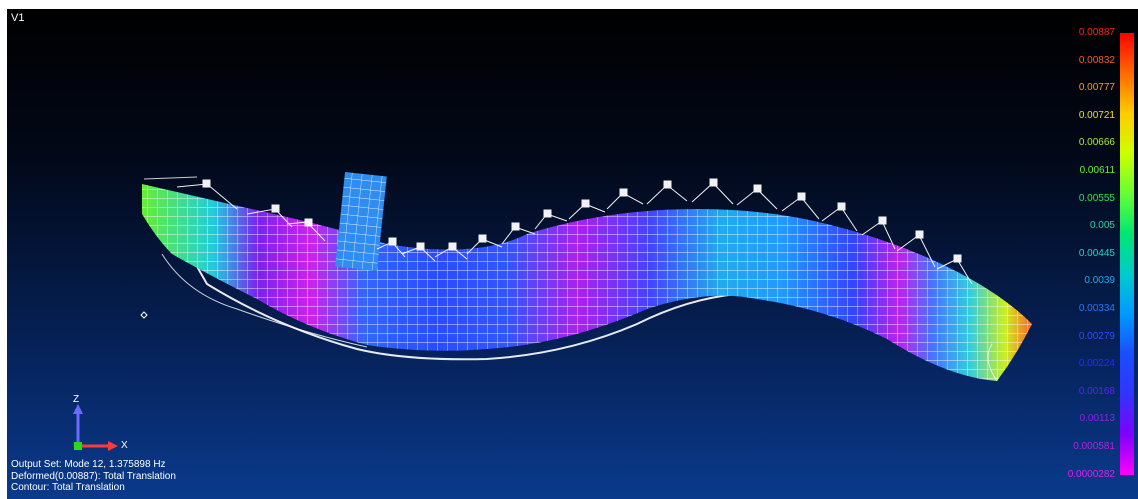 The image size is (1138, 499). I want to click on legend-value-4: 0.00666, so click(1096, 143).